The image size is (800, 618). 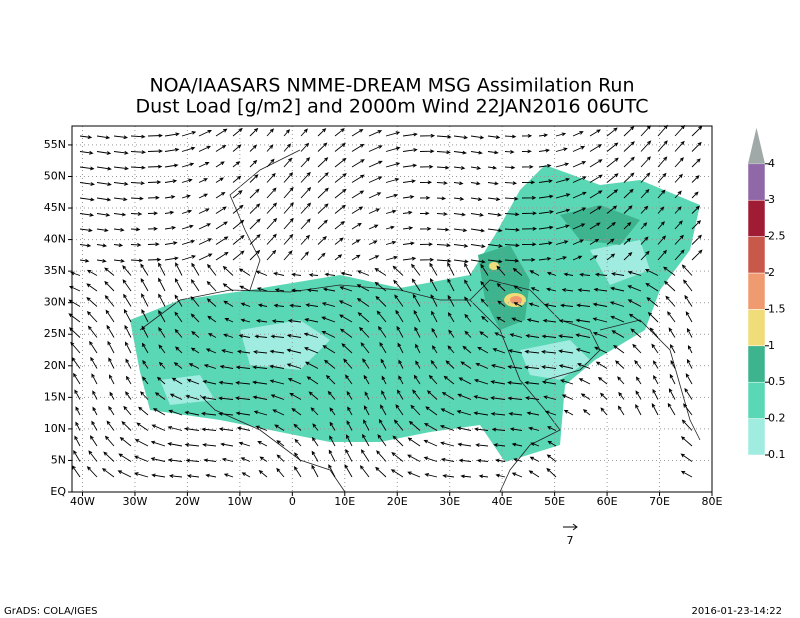 What do you see at coordinates (272, 443) in the screenshot?
I see `coastline` at bounding box center [272, 443].